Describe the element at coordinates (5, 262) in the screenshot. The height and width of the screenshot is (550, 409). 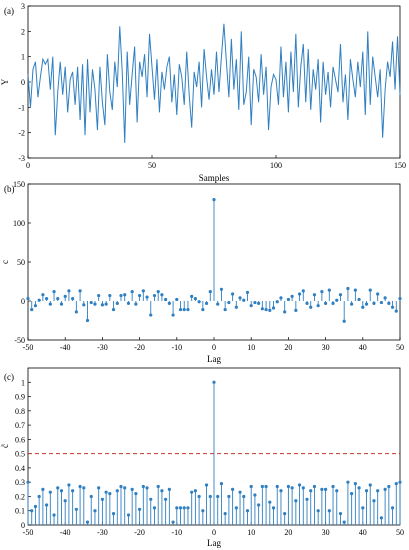
I see `panel-b-ylabel: c` at that location.